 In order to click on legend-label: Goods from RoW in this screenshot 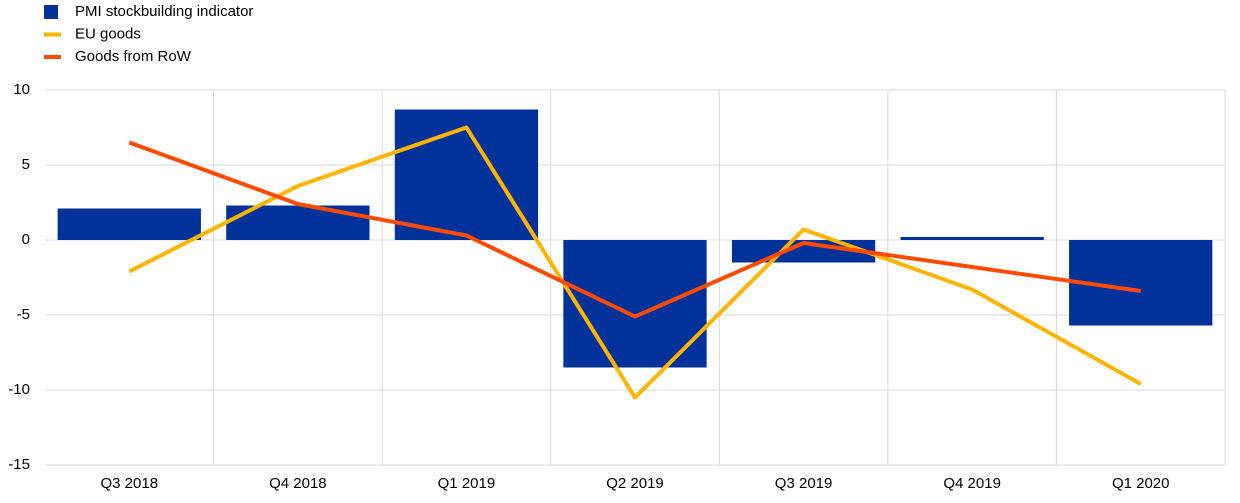, I will do `click(133, 56)`.